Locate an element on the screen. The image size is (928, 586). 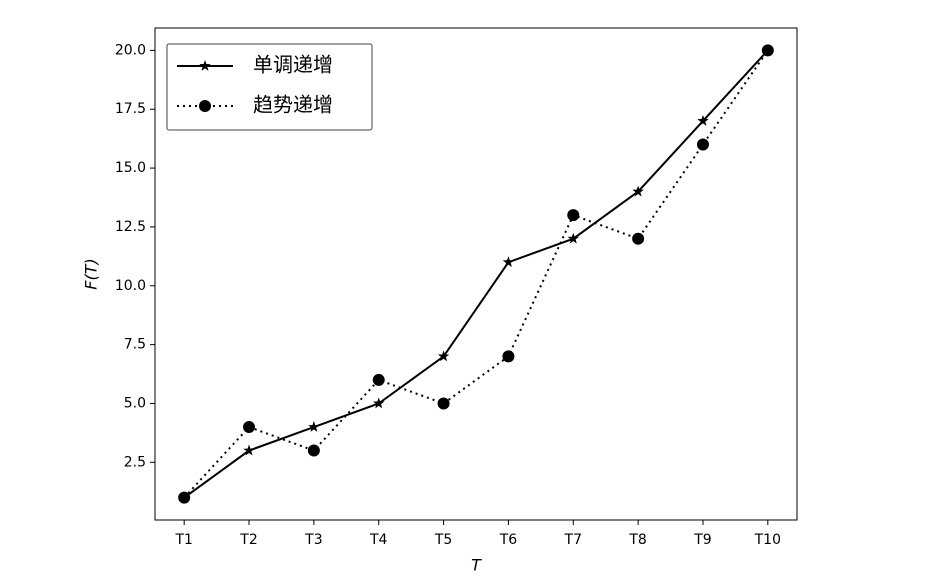
y-tick-label: 10.0 is located at coordinates (130, 286).